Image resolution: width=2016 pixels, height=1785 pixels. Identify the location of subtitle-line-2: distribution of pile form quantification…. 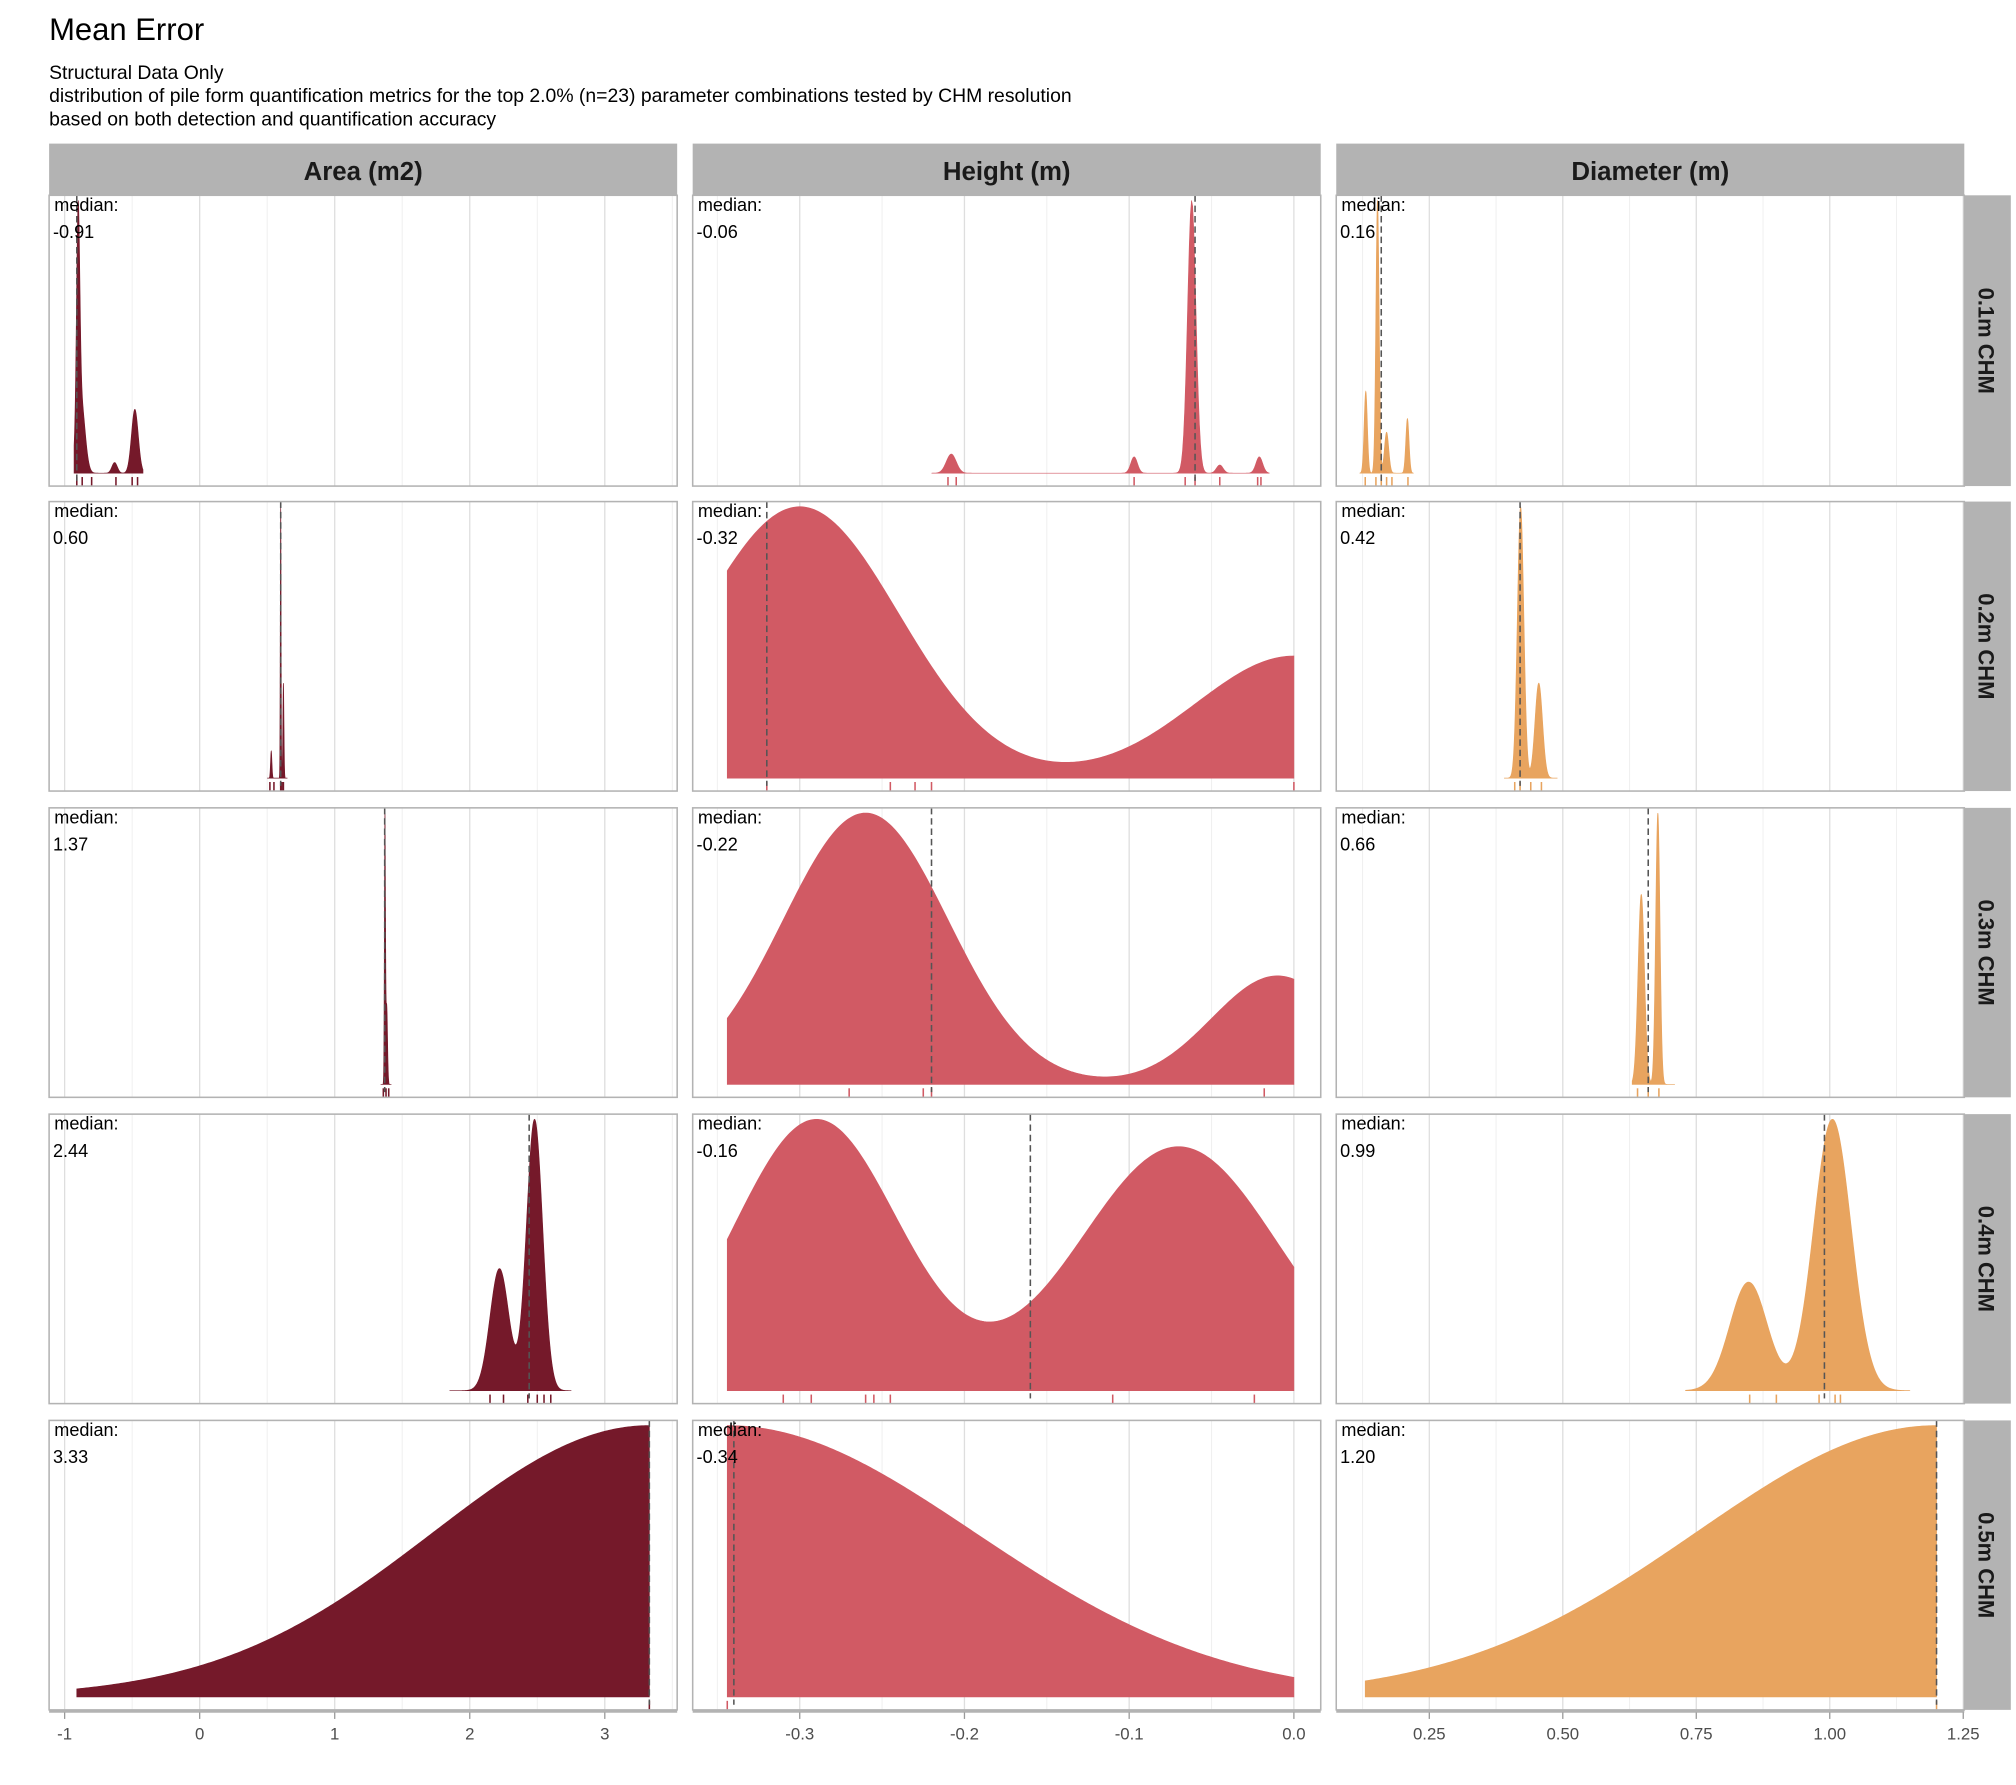
(560, 96).